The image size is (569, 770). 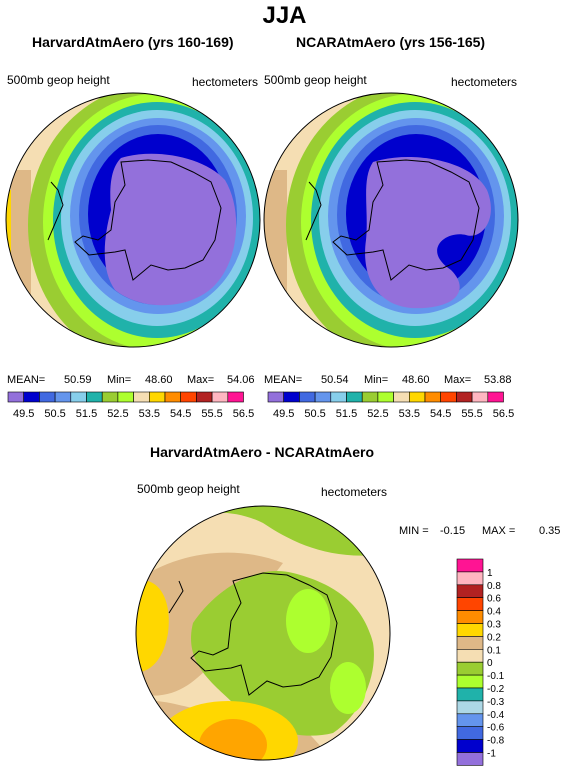 What do you see at coordinates (241, 380) in the screenshot?
I see `panel-1-max-value: 54.06` at bounding box center [241, 380].